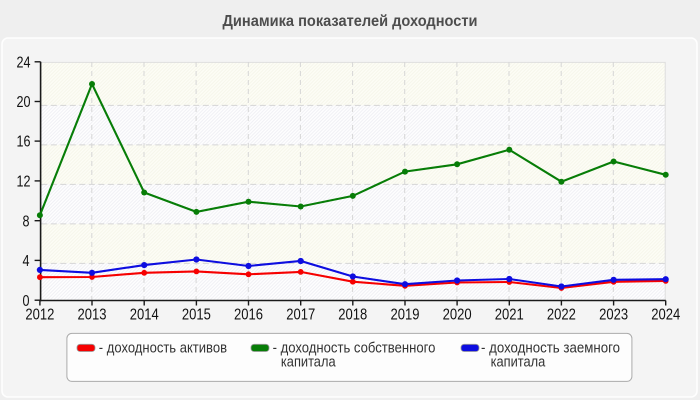 This screenshot has height=400, width=700. Describe the element at coordinates (613, 314) in the screenshot. I see `svg-text: 2023` at that location.